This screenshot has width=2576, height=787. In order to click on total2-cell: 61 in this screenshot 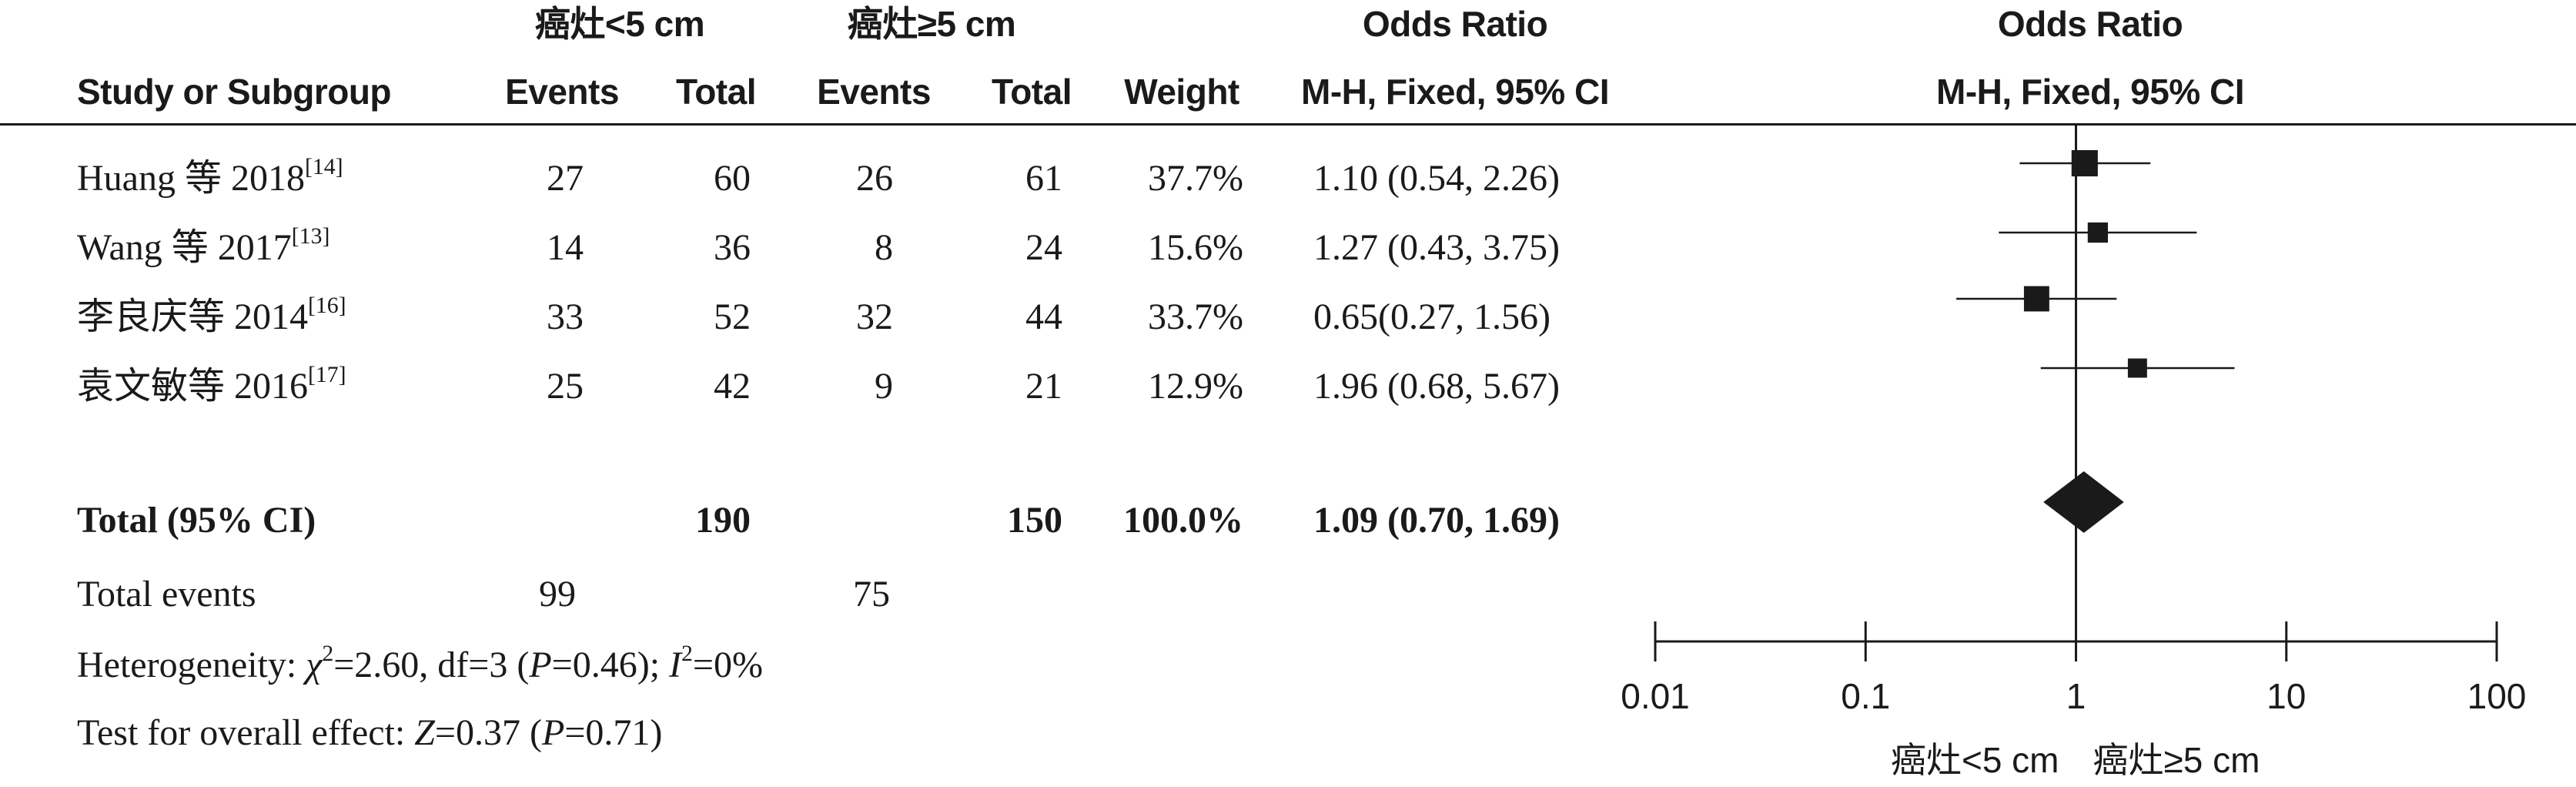, I will do `click(1043, 178)`.